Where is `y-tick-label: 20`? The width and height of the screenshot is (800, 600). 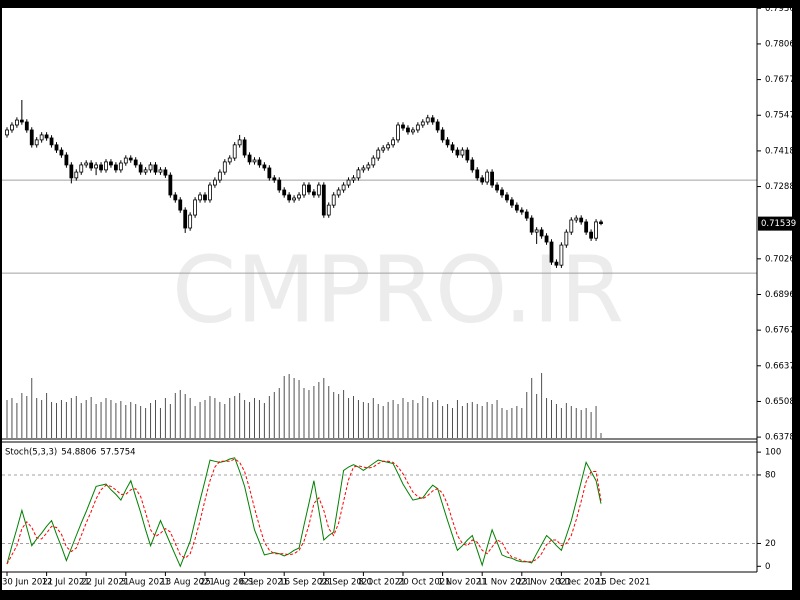
y-tick-label: 20 is located at coordinates (770, 544).